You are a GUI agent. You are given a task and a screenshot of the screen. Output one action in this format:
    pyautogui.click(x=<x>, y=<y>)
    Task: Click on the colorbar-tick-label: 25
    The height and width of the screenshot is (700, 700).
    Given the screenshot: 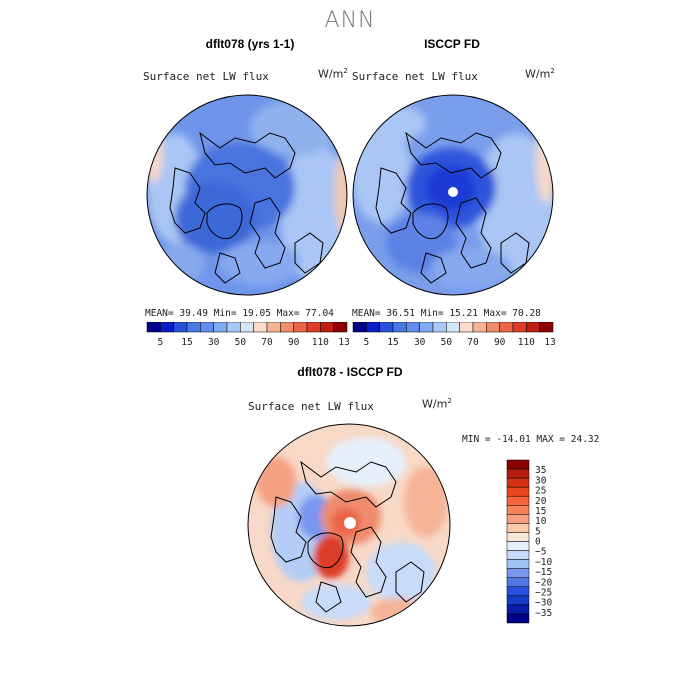 What is the action you would take?
    pyautogui.click(x=540, y=491)
    